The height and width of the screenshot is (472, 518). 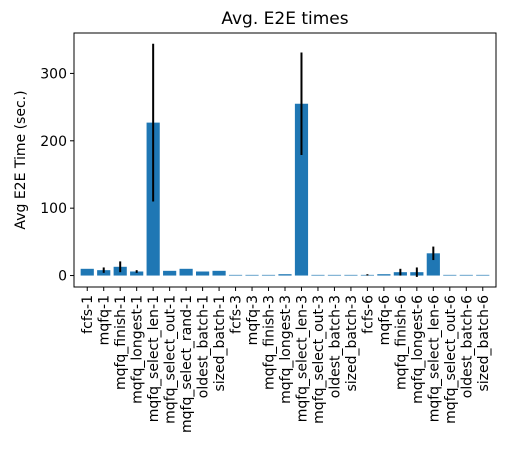 I want to click on x-tick-label: sized_batch-3, so click(x=352, y=343).